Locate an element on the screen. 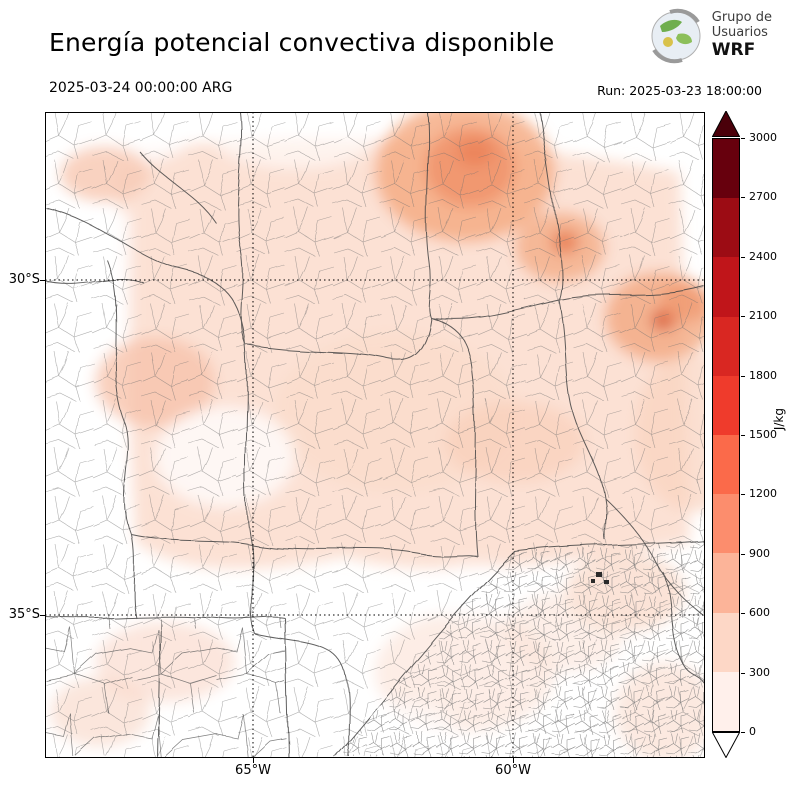 This screenshot has height=800, width=800. colorbar-tick-label: 1800 is located at coordinates (763, 375).